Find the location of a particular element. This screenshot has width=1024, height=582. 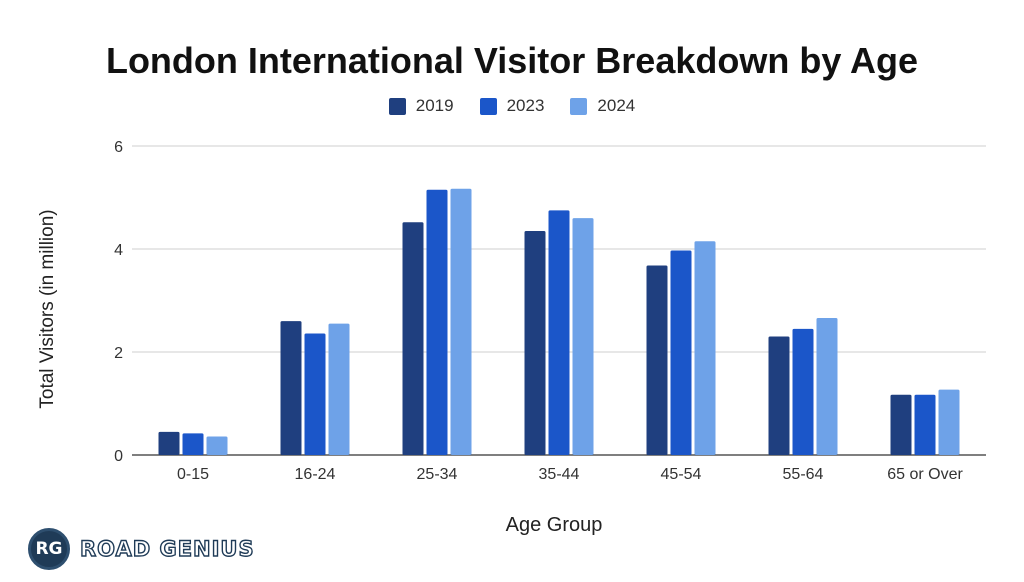

road-genius-logo: RG ROAD GENIUS is located at coordinates (141, 549).